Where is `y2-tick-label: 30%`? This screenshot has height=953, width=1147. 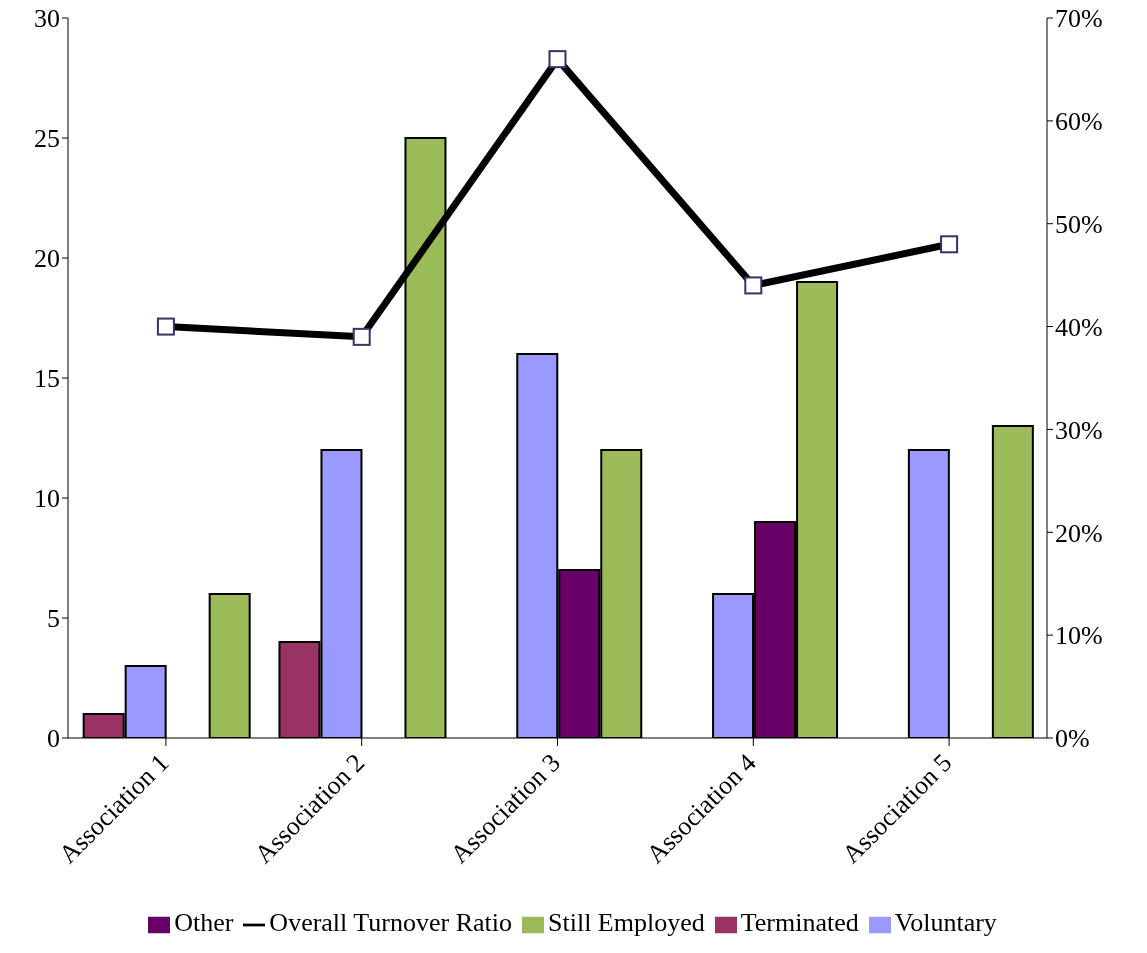
y2-tick-label: 30% is located at coordinates (1079, 430).